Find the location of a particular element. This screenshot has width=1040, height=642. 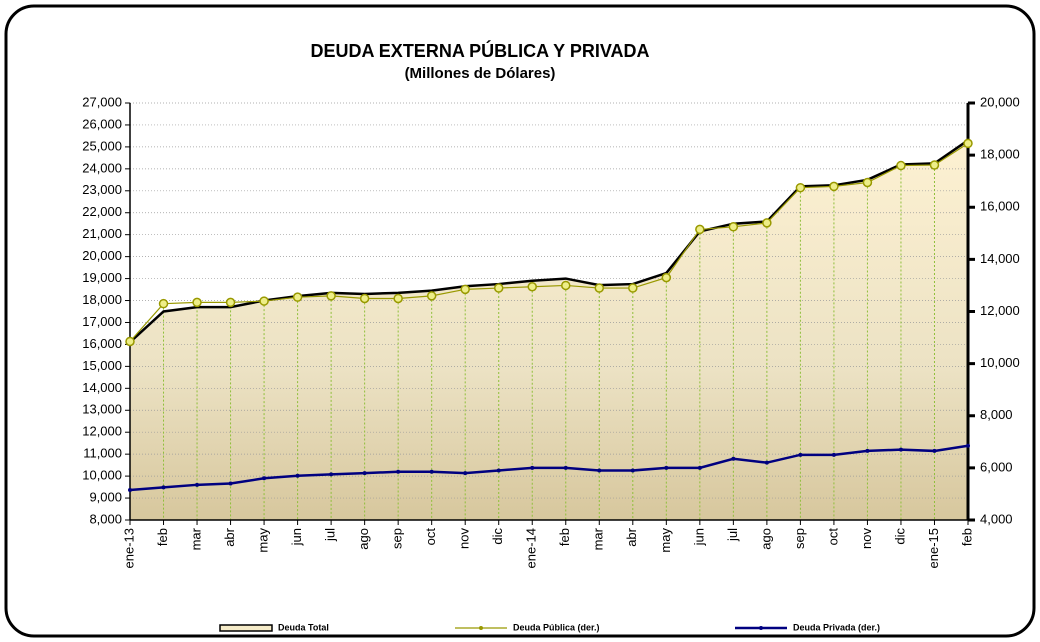

legend-label: Deuda Total is located at coordinates (303, 627).